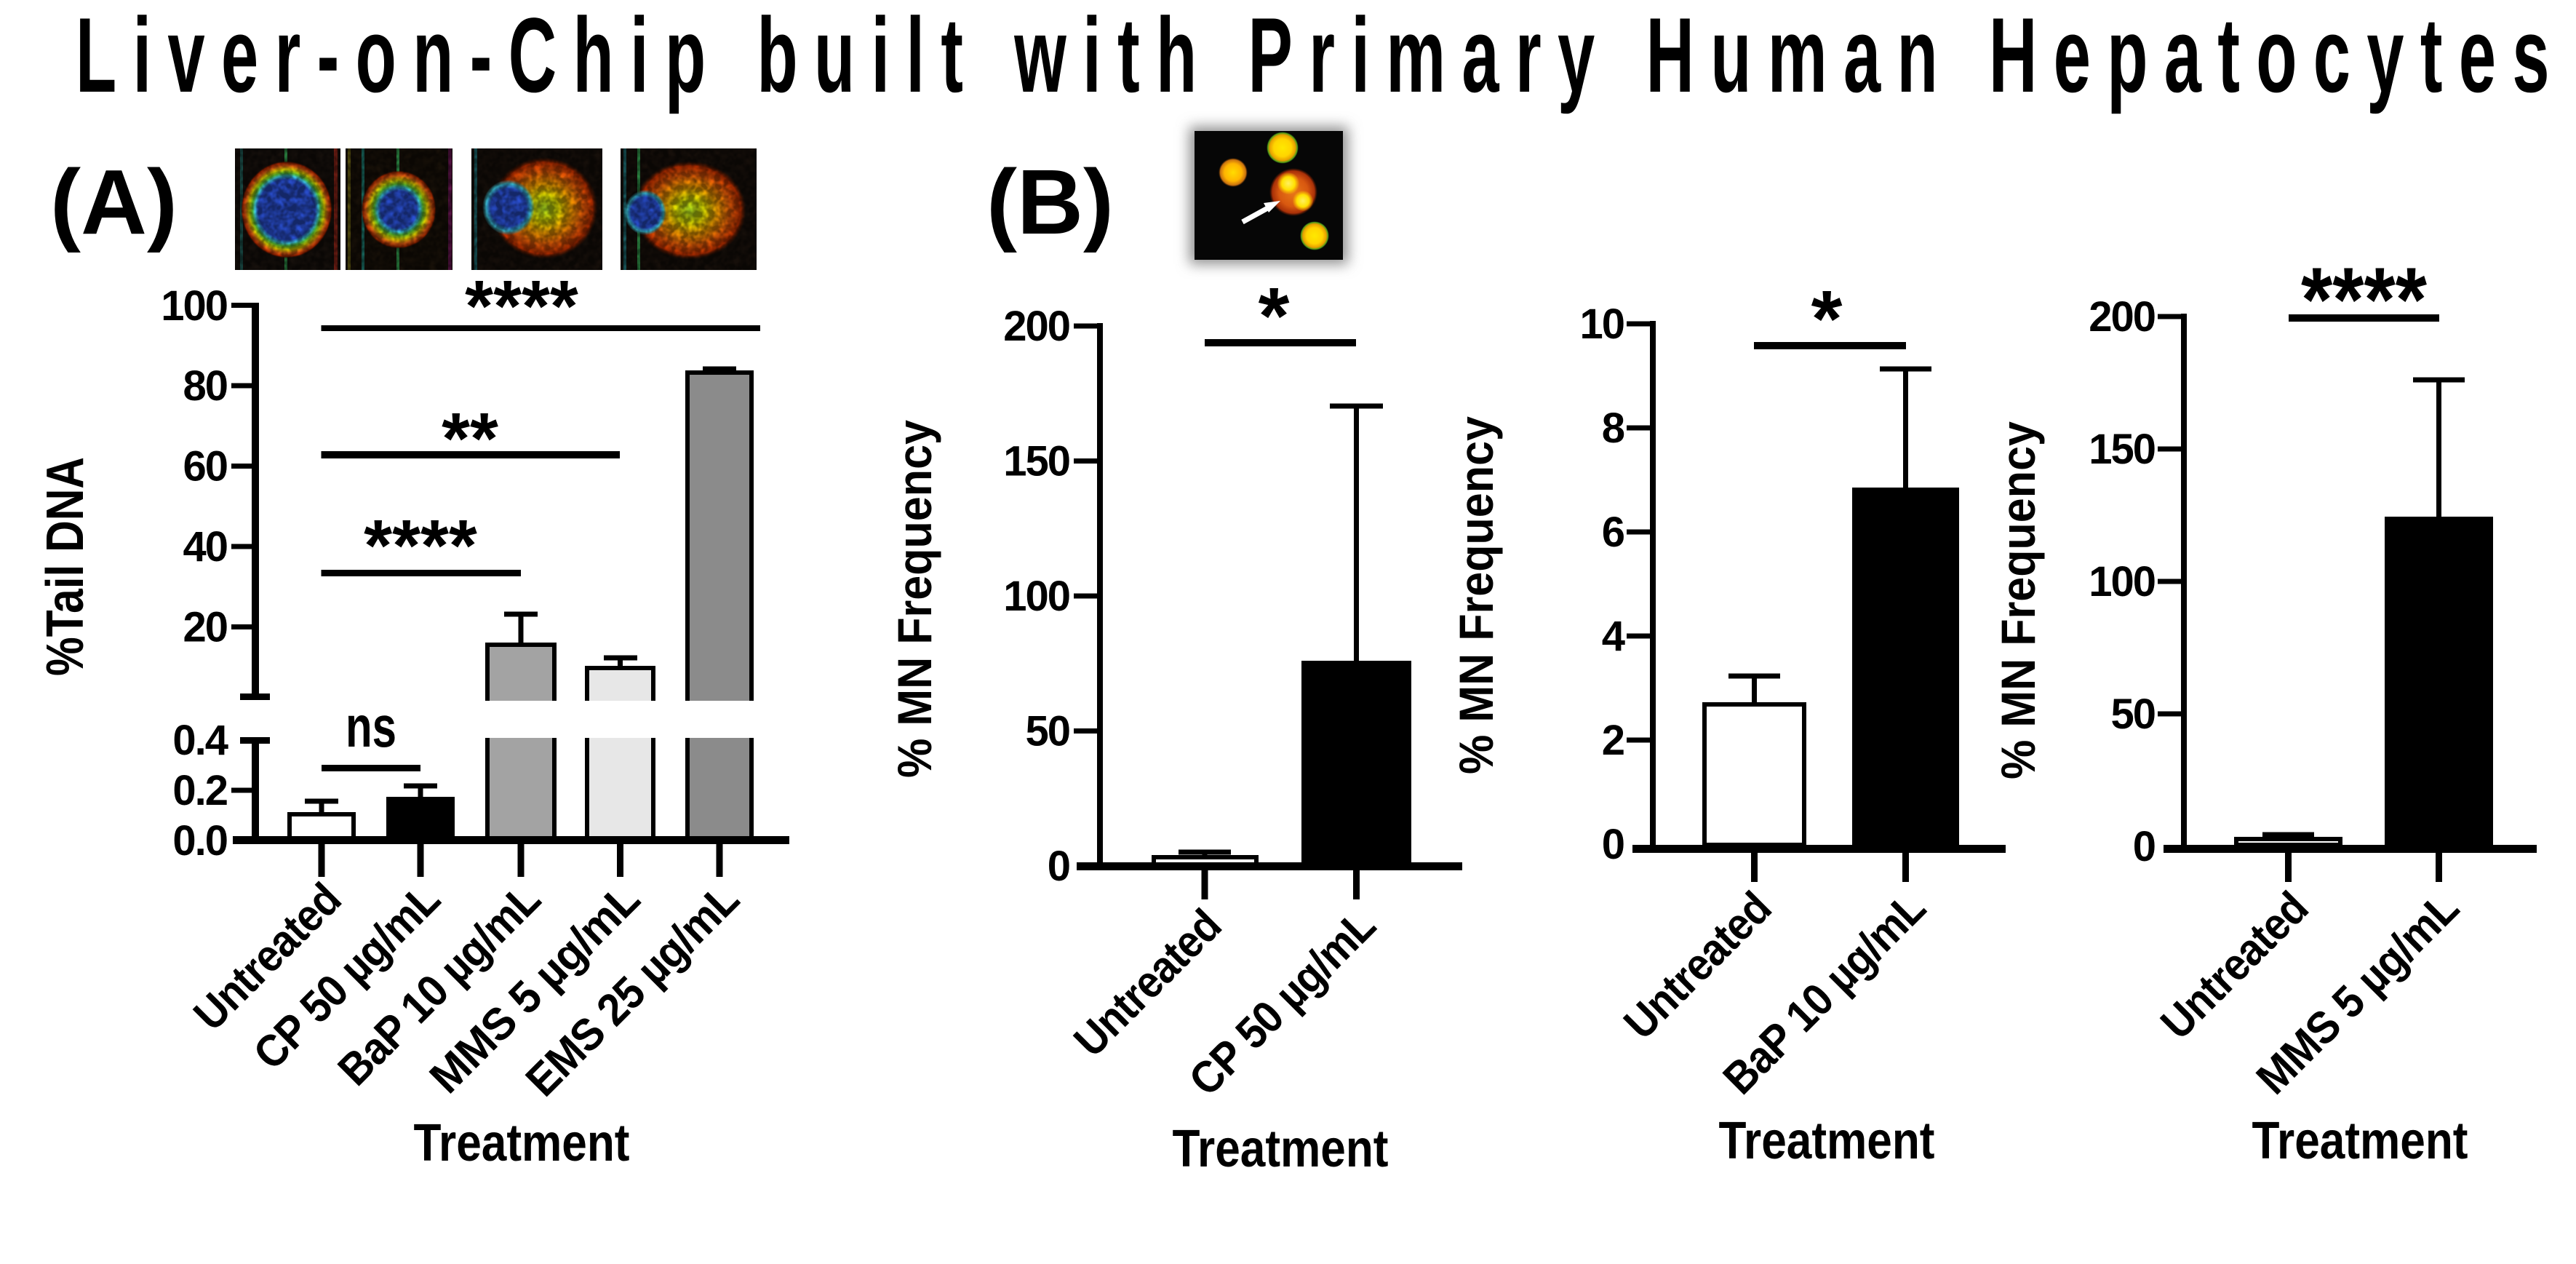 Image resolution: width=2576 pixels, height=1264 pixels. Describe the element at coordinates (1613, 637) in the screenshot. I see `svg-text: 4` at that location.